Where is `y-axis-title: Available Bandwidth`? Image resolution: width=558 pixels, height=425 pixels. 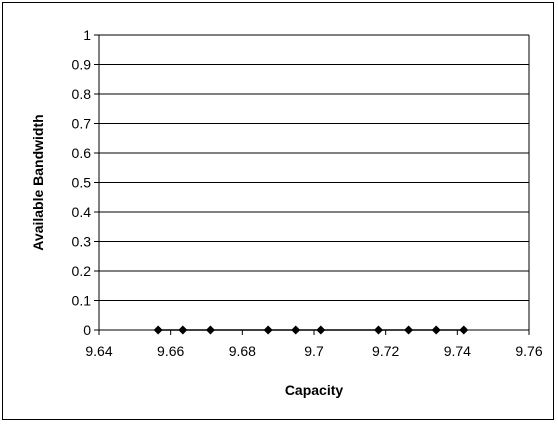 y-axis-title: Available Bandwidth is located at coordinates (38, 182).